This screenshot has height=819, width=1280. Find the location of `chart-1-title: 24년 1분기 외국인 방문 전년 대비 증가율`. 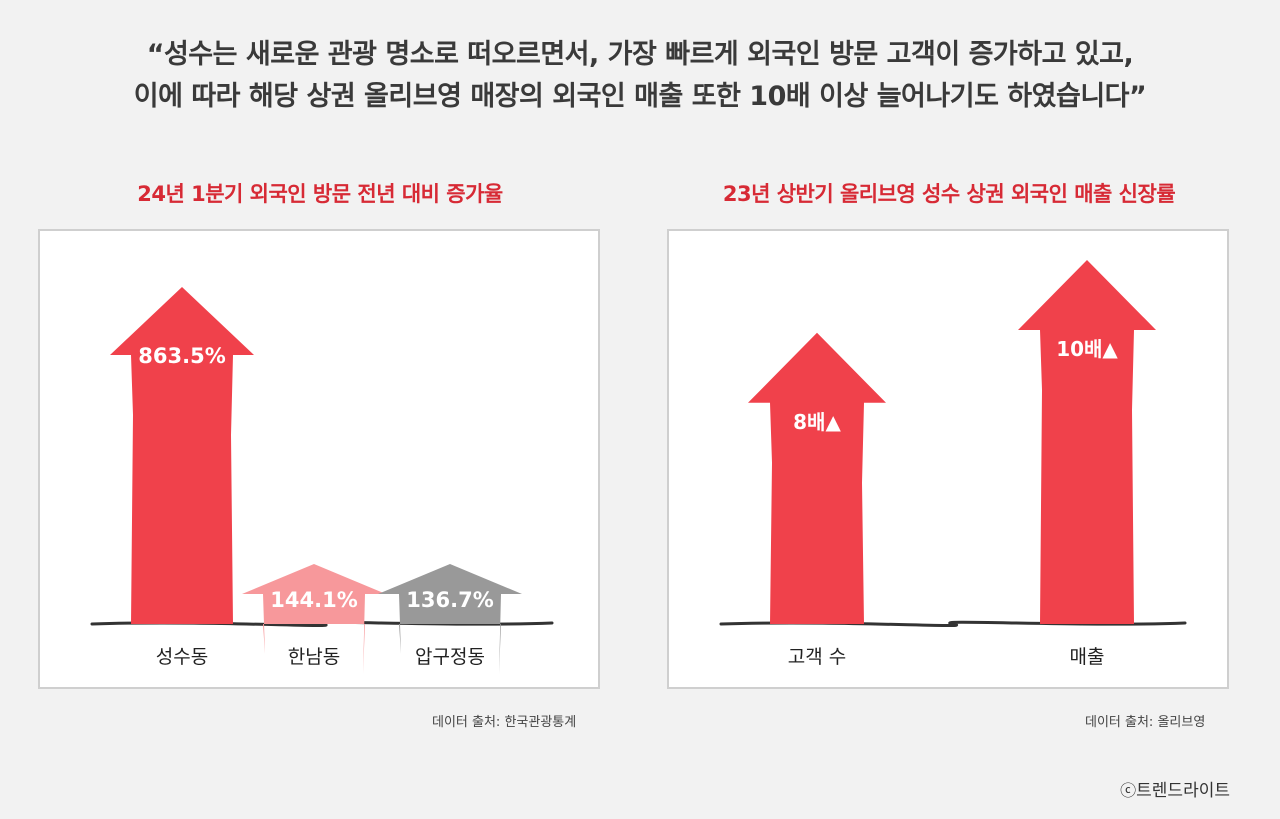

chart-1-title: 24년 1분기 외국인 방문 전년 대비 증가율 is located at coordinates (320, 194).